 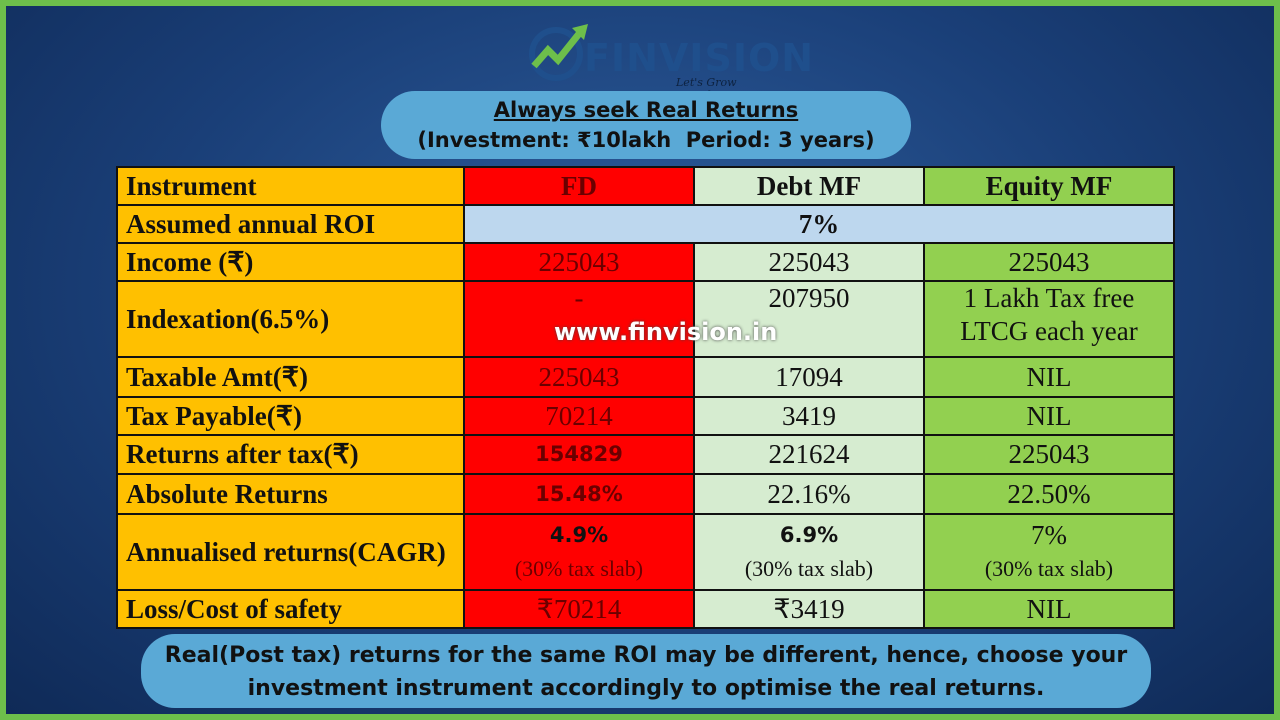 I want to click on table-cell: 22.50%, so click(x=1049, y=494).